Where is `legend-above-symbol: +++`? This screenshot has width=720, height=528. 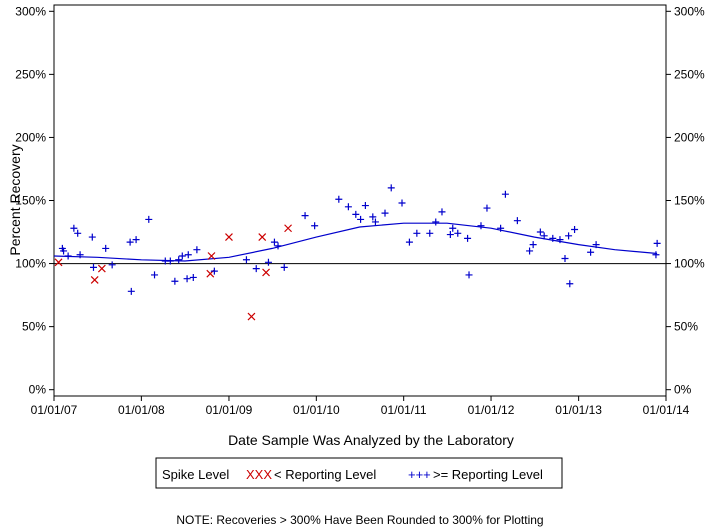
legend-above-symbol: +++ is located at coordinates (419, 474).